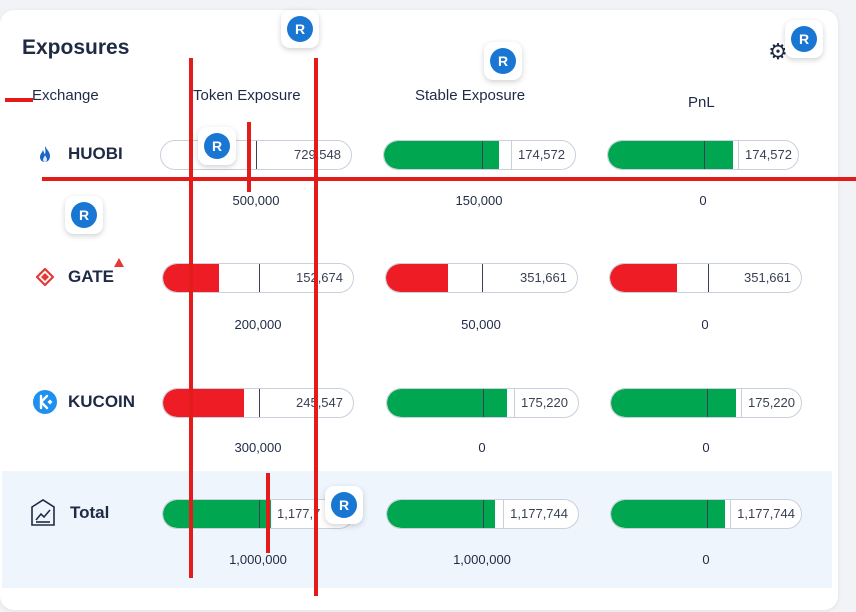  I want to click on pnl-bar: 351,661, so click(705, 278).